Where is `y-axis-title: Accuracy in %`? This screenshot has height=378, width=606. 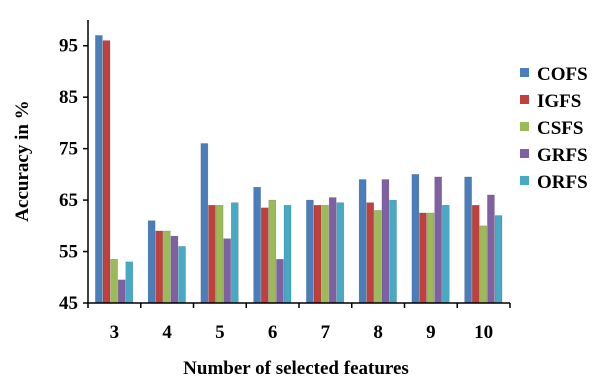 y-axis-title: Accuracy in % is located at coordinates (22, 160).